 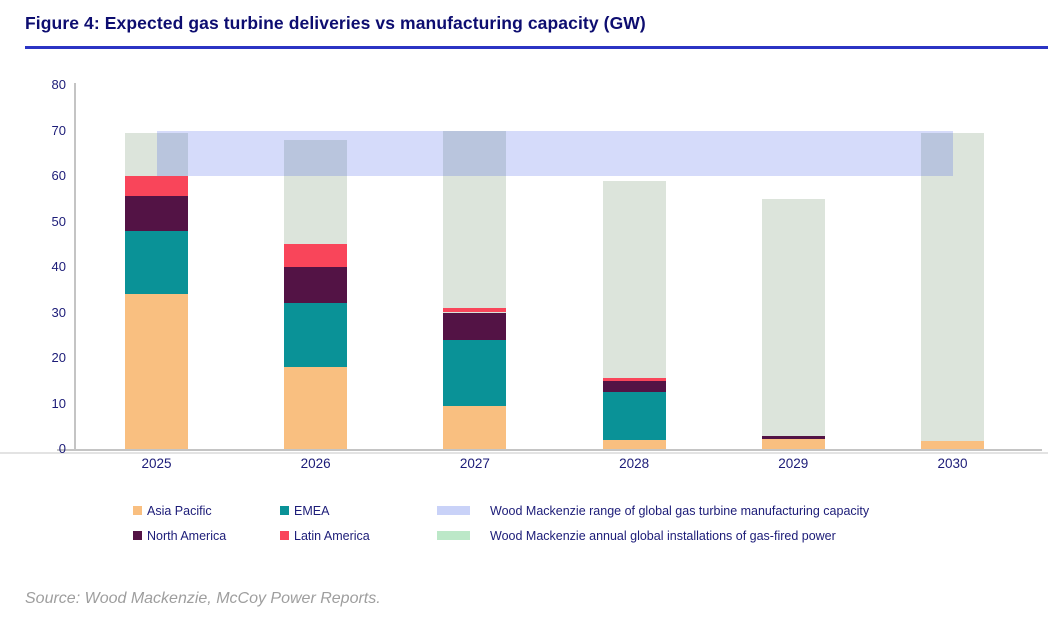 I want to click on x-axis-label: 2027, so click(x=474, y=463).